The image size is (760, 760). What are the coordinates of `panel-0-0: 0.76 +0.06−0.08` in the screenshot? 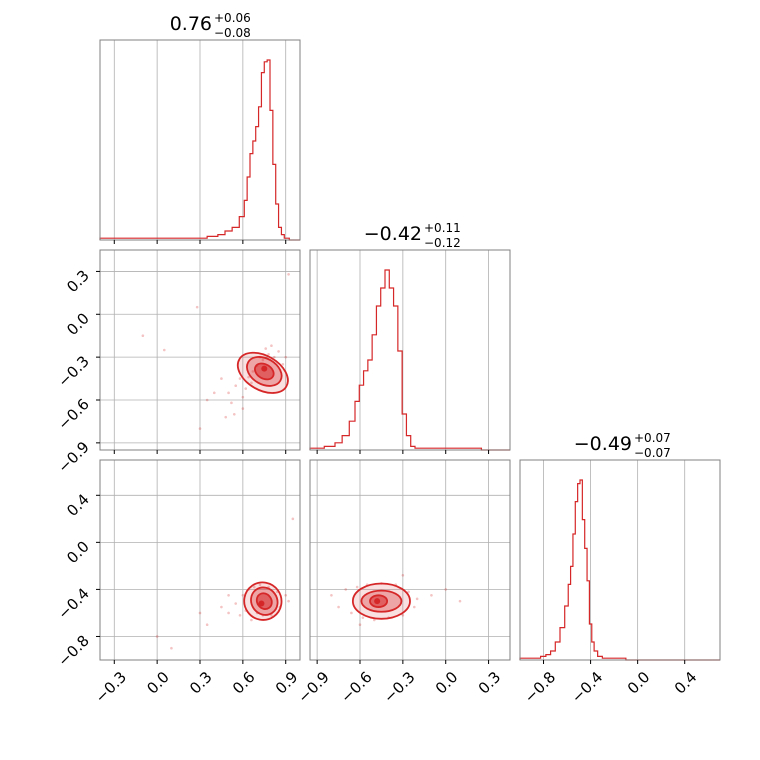 It's located at (200, 127).